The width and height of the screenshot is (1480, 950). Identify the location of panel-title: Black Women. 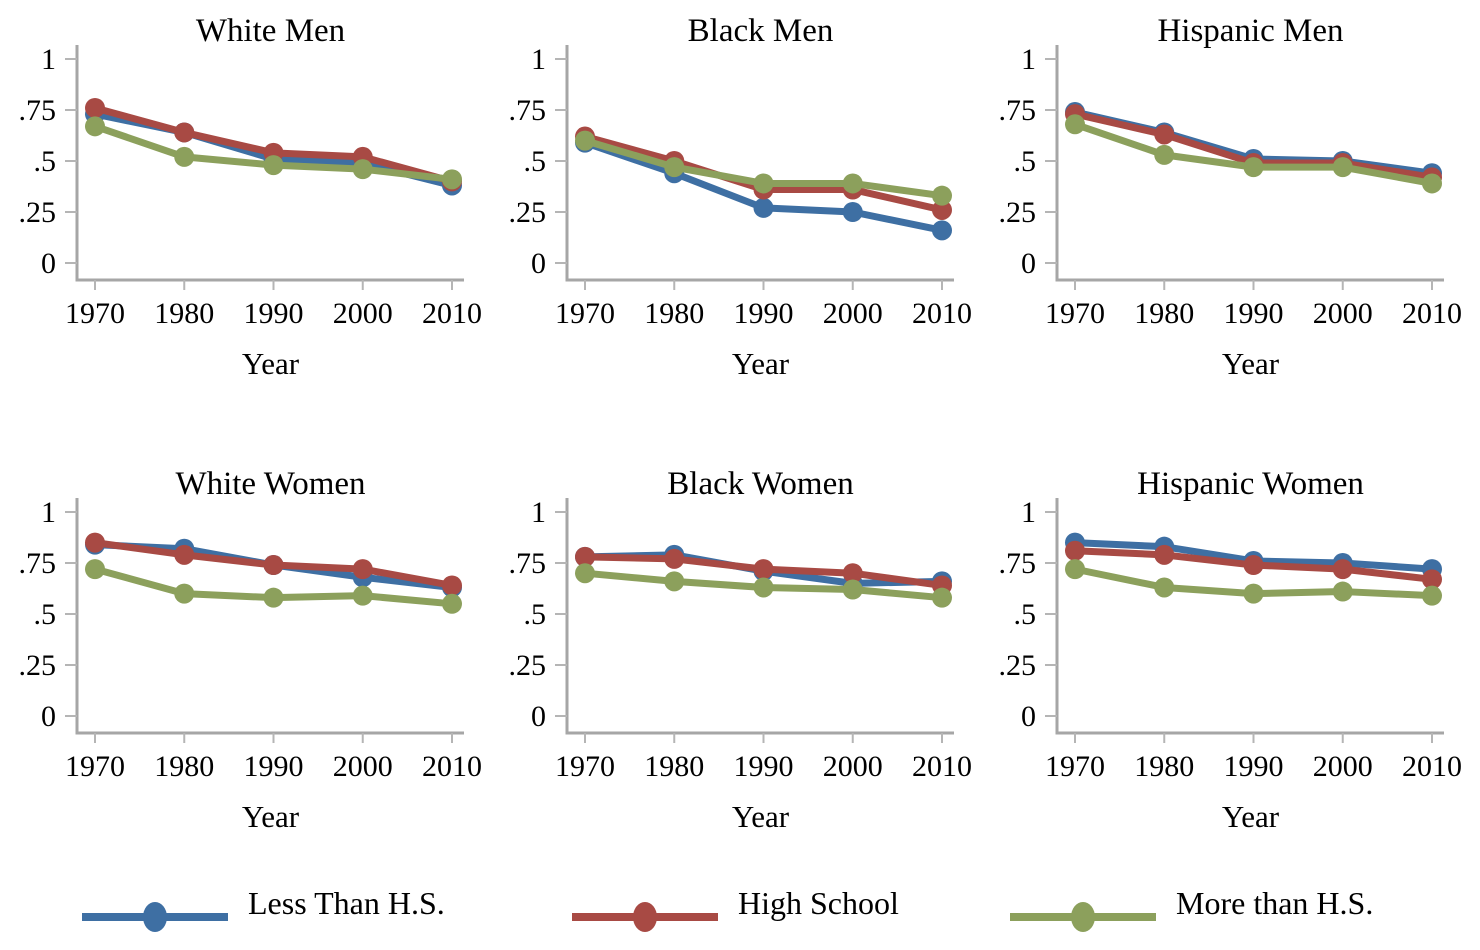
(760, 484).